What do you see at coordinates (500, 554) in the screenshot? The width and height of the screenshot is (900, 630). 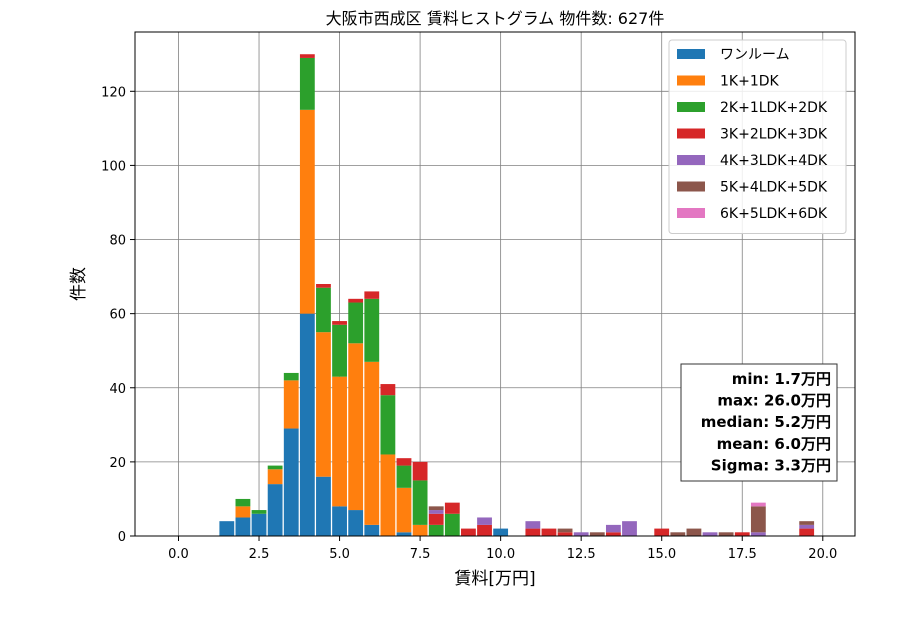 I see `x-tick-label: 10.0` at bounding box center [500, 554].